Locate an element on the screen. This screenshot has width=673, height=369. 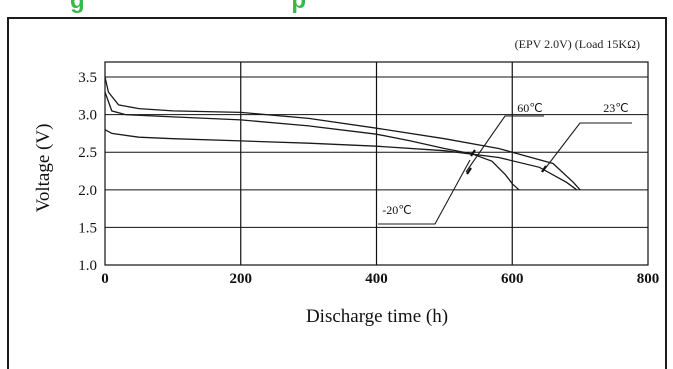
x-tick-label: 800 is located at coordinates (648, 279).